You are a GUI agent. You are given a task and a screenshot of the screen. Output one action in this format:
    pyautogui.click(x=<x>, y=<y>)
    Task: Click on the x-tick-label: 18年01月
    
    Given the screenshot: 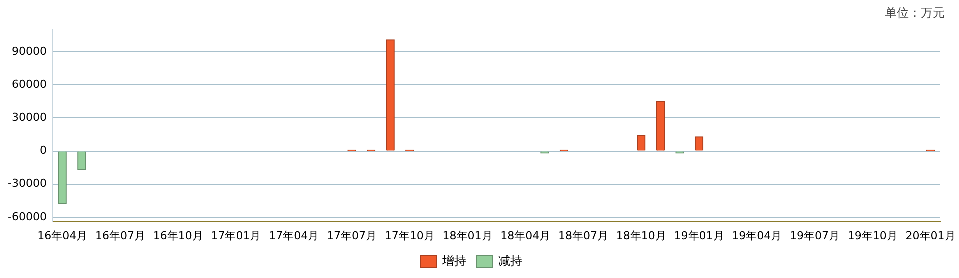 What is the action you would take?
    pyautogui.click(x=467, y=235)
    